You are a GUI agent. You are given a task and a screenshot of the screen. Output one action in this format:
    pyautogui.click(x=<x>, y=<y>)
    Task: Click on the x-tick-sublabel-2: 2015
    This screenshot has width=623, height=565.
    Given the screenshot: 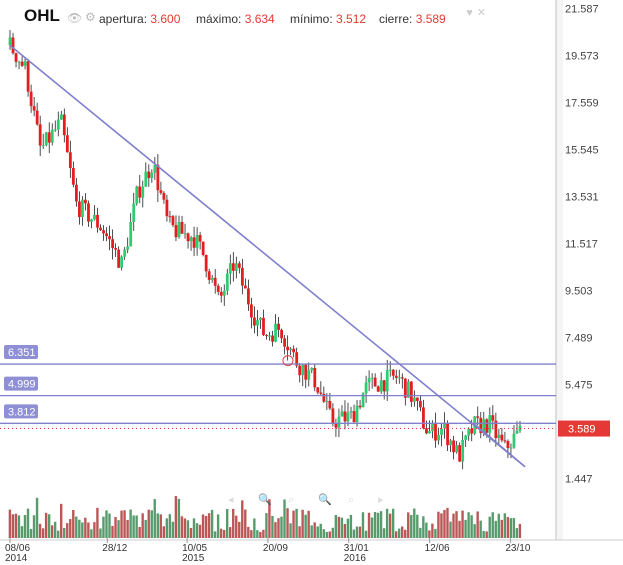 What is the action you would take?
    pyautogui.click(x=193, y=558)
    